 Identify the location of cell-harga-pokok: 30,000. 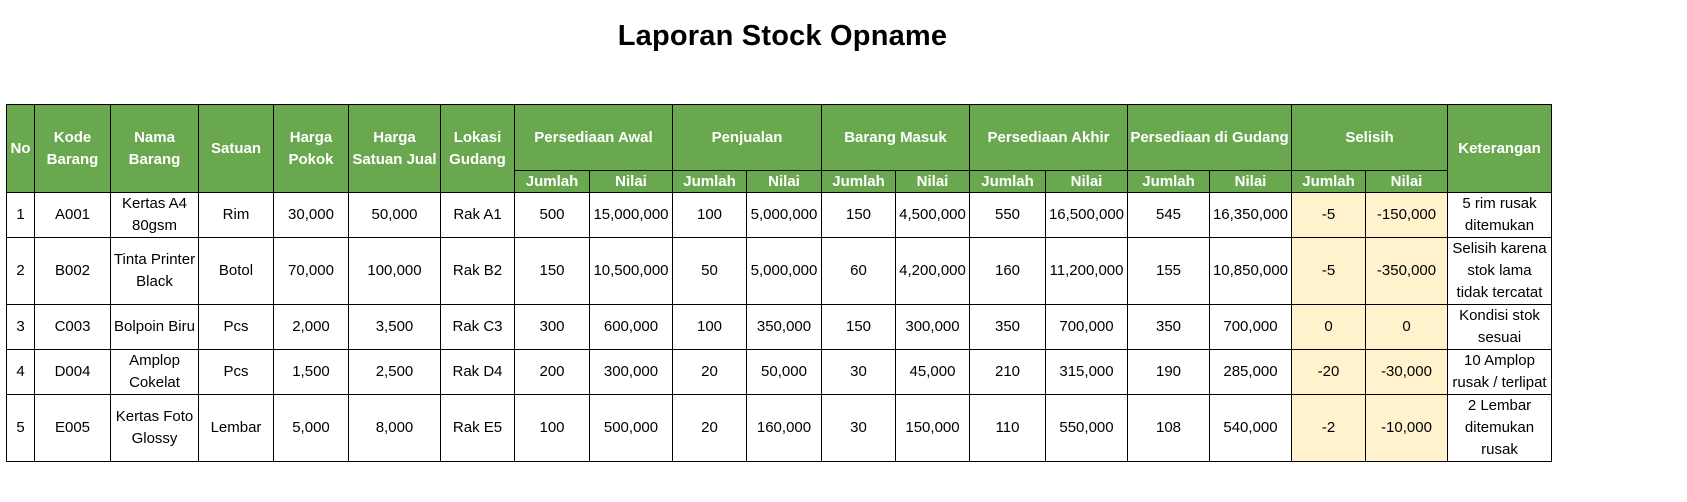
(311, 215).